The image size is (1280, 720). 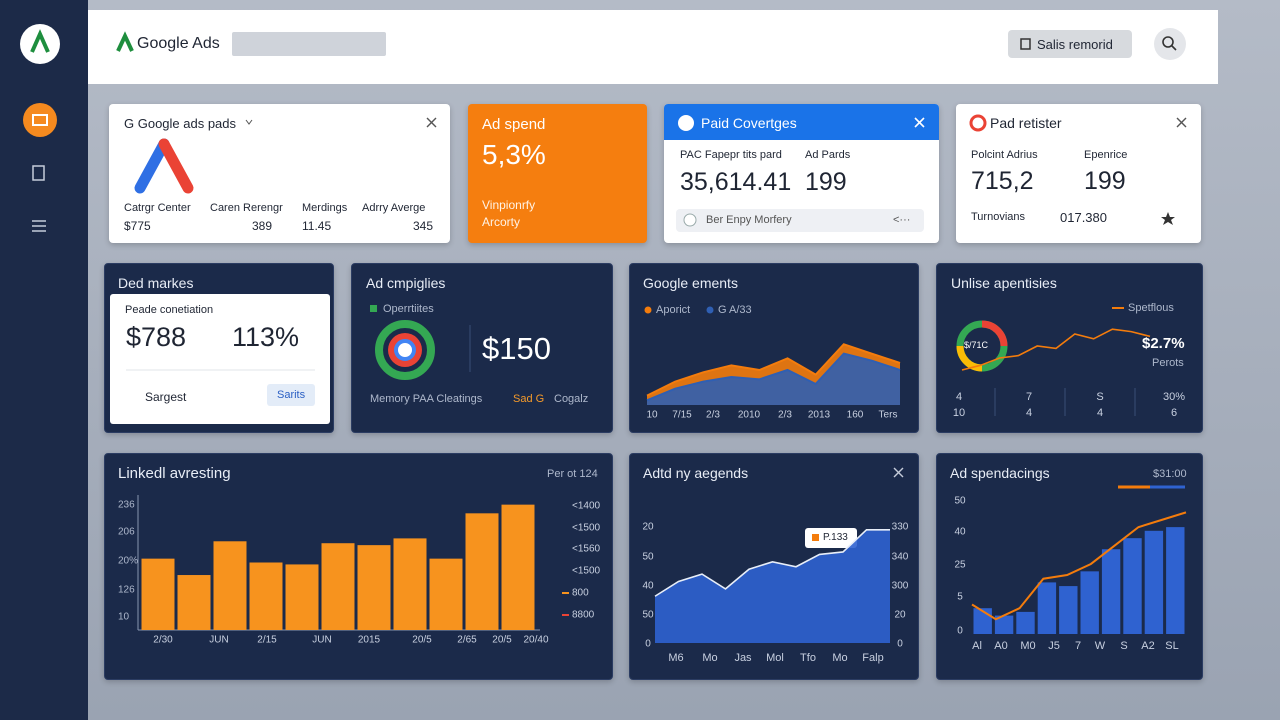 What do you see at coordinates (773, 377) in the screenshot?
I see `line` at bounding box center [773, 377].